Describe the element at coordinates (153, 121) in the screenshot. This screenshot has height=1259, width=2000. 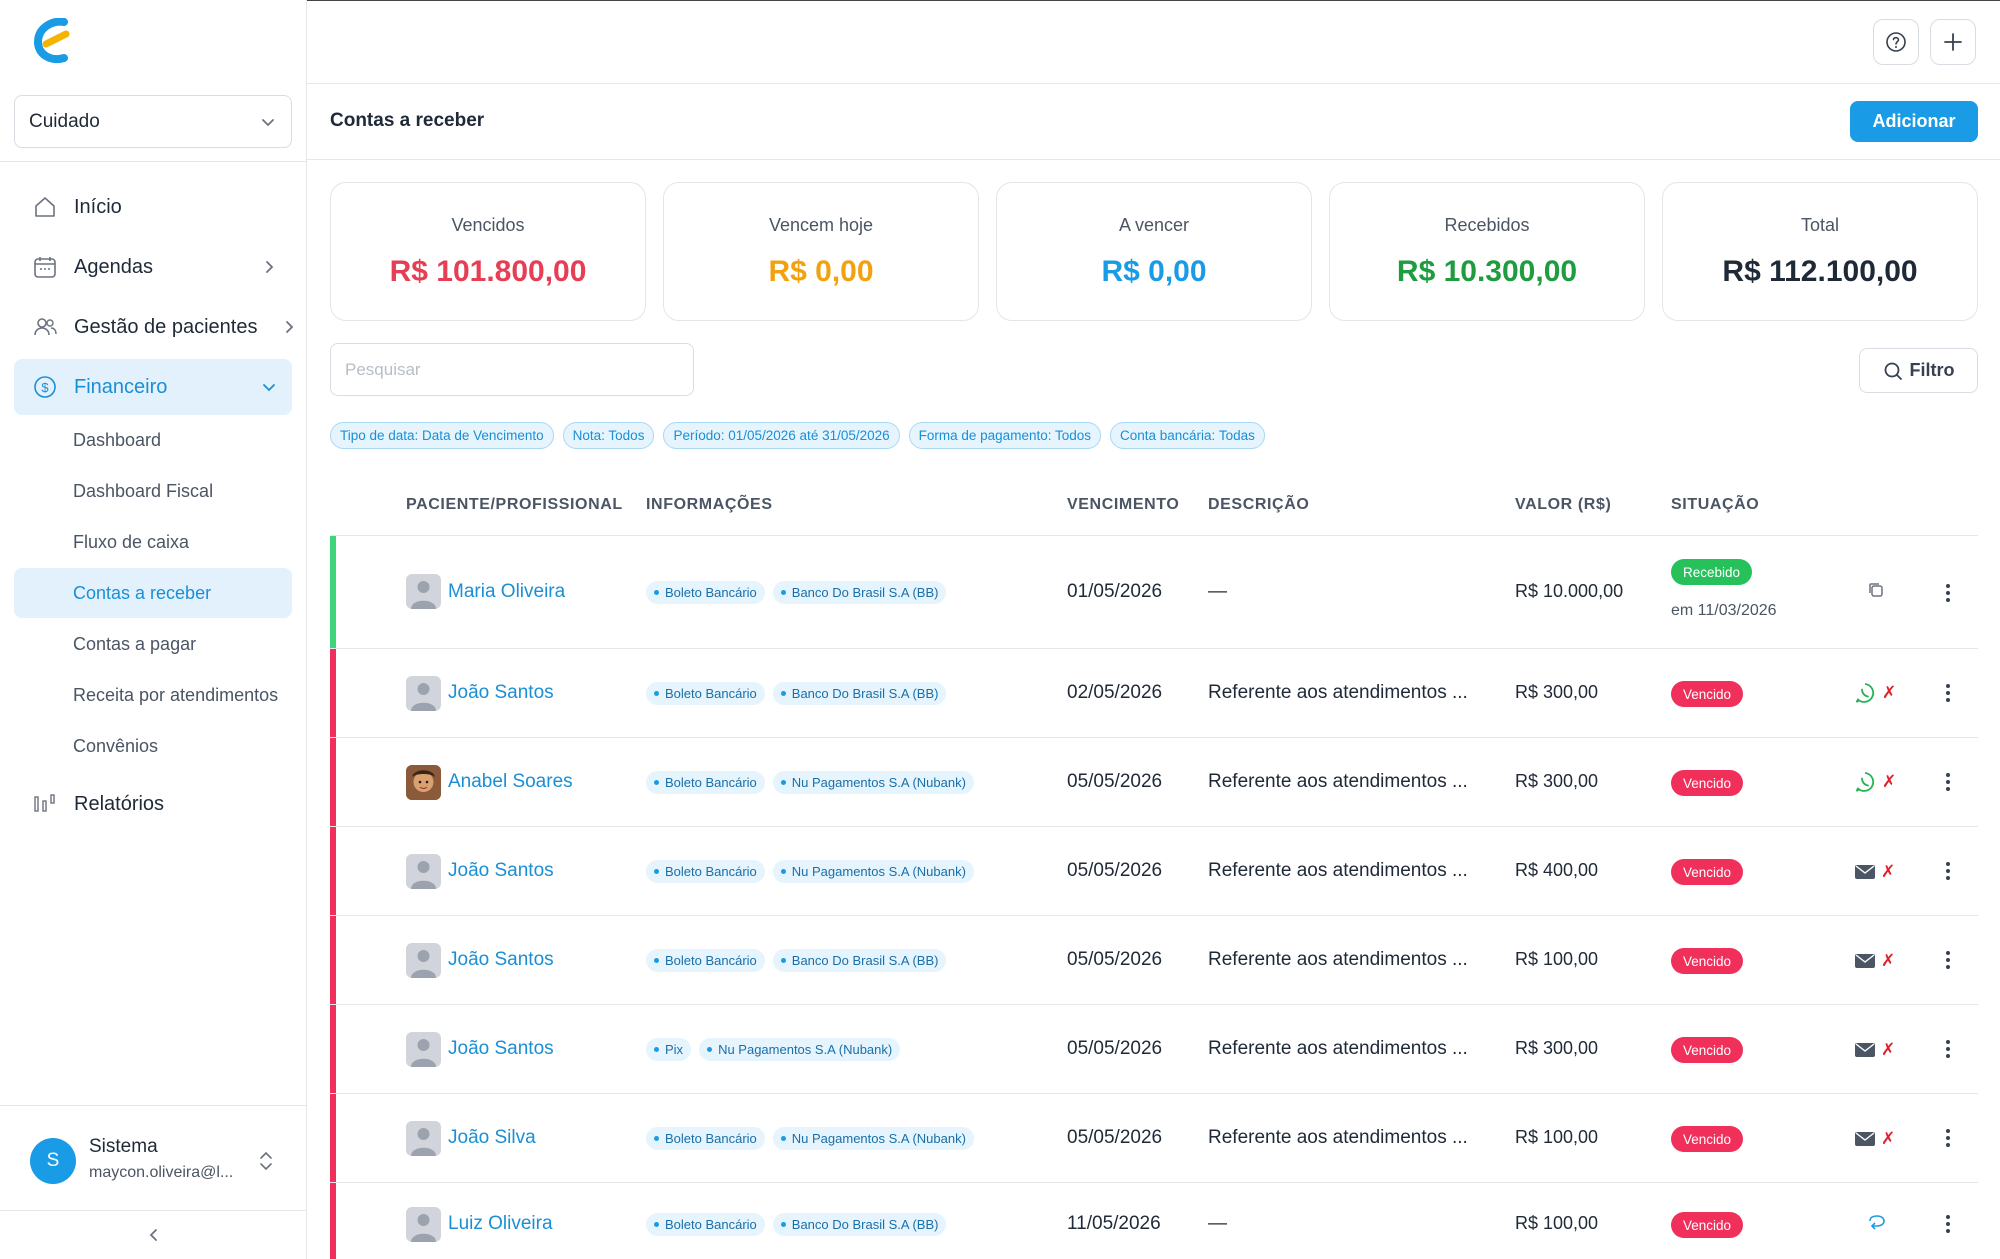
I see `organization-select: Cuidado` at that location.